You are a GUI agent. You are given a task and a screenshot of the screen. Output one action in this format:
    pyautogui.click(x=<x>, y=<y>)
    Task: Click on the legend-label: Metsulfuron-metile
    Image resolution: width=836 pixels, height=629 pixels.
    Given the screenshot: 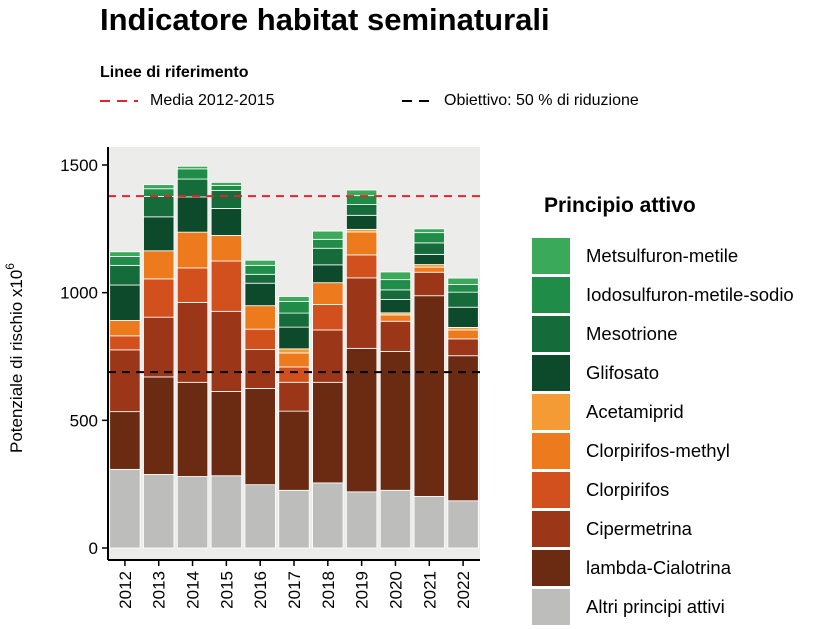 What is the action you would take?
    pyautogui.click(x=662, y=255)
    